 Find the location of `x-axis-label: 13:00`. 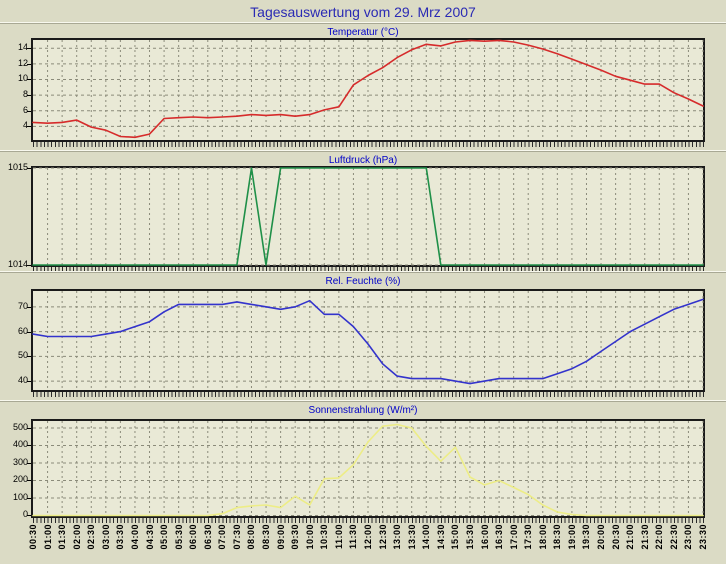

x-axis-label: 13:00 is located at coordinates (397, 537).